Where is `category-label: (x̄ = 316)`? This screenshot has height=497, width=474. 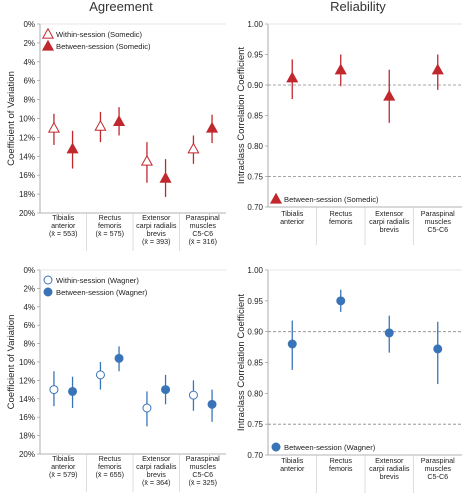
category-label: (x̄ = 316) is located at coordinates (202, 241).